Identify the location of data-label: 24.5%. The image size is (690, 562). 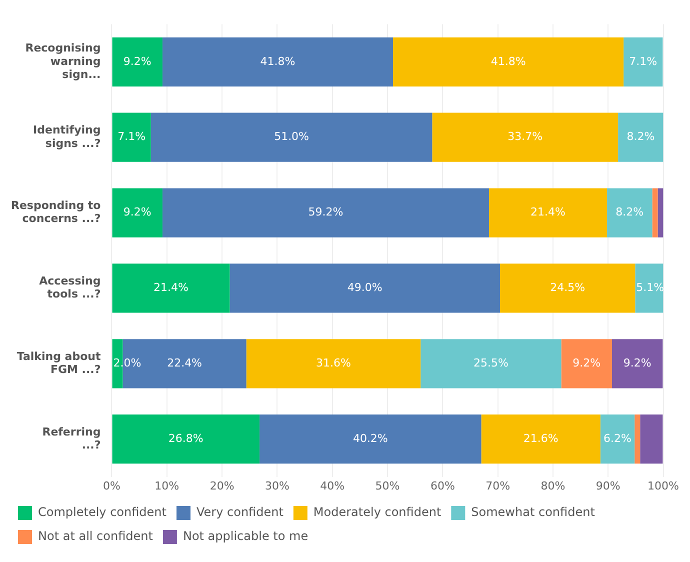
(568, 287).